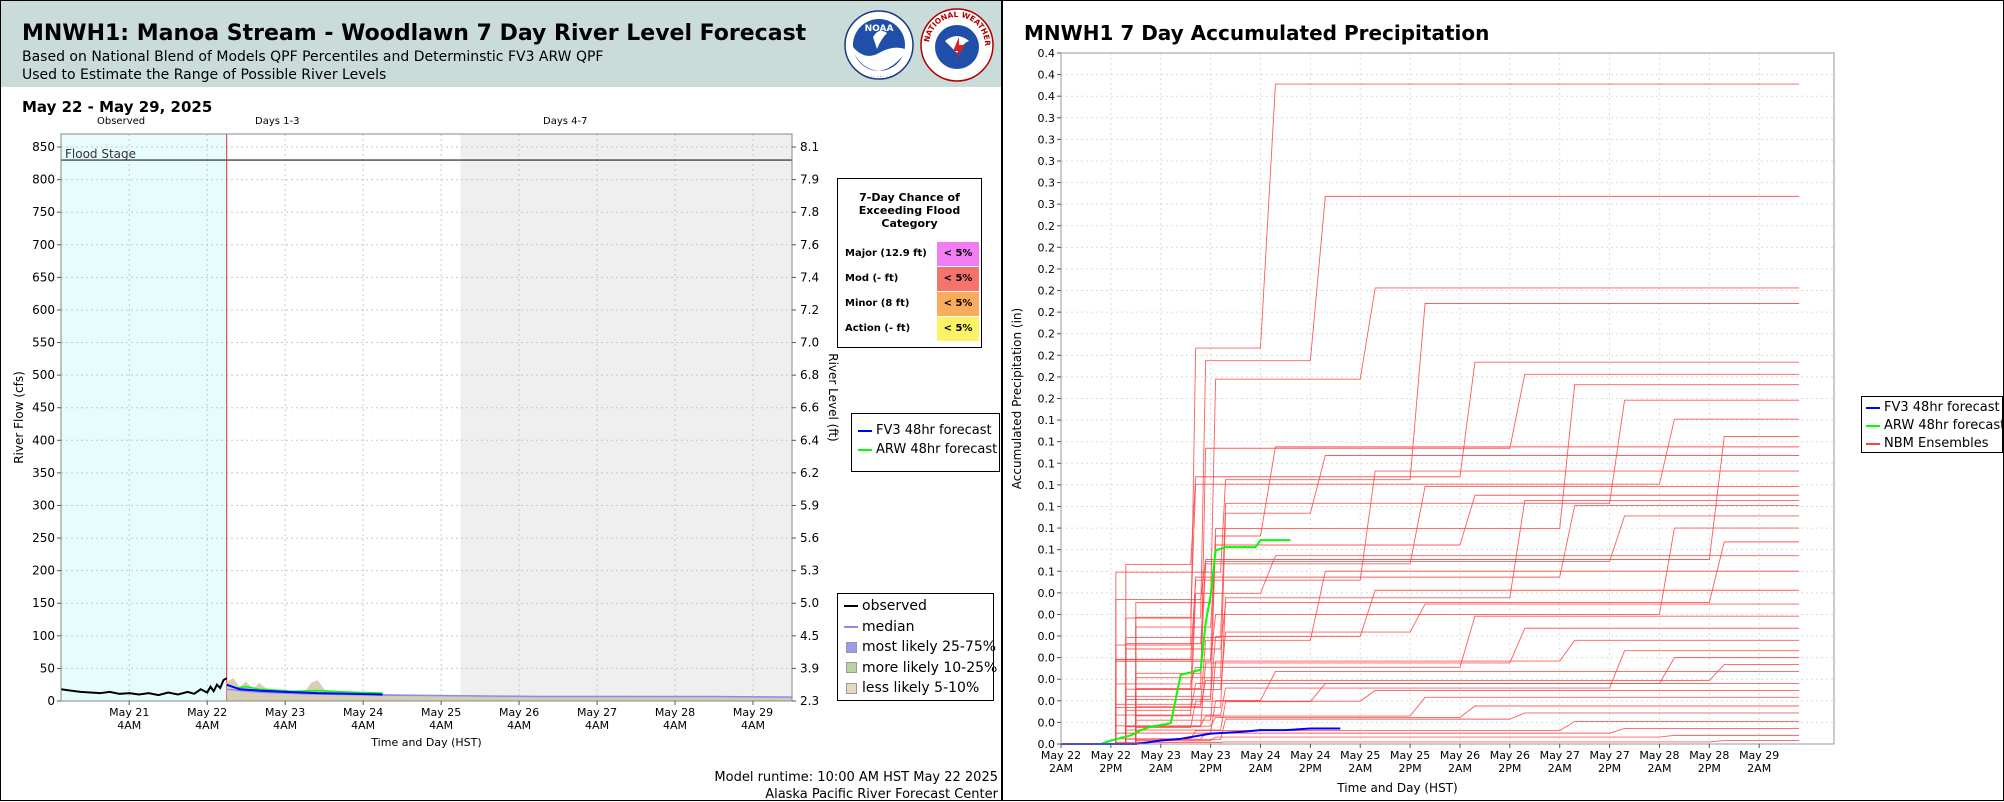 The image size is (2004, 802). Describe the element at coordinates (878, 328) in the screenshot. I see `flood-category-label: Action (- ft)` at that location.